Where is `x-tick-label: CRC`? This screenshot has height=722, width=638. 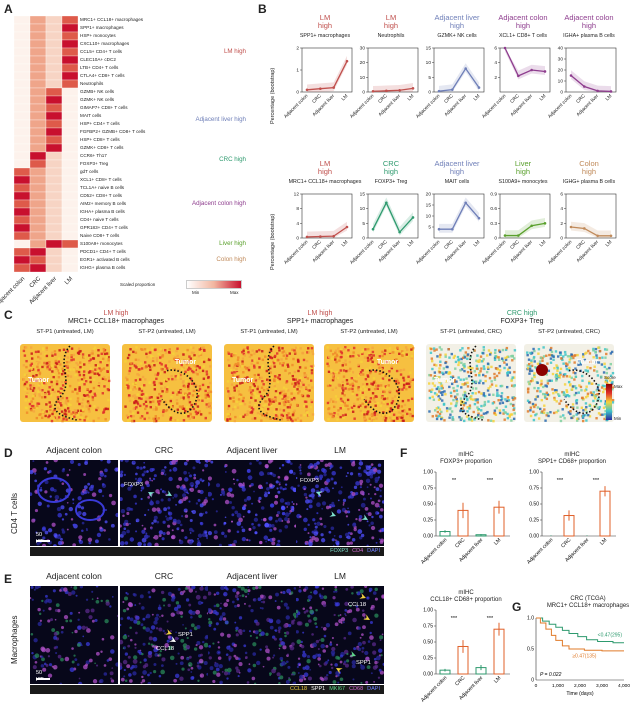 x-tick-label: CRC is located at coordinates (317, 245).